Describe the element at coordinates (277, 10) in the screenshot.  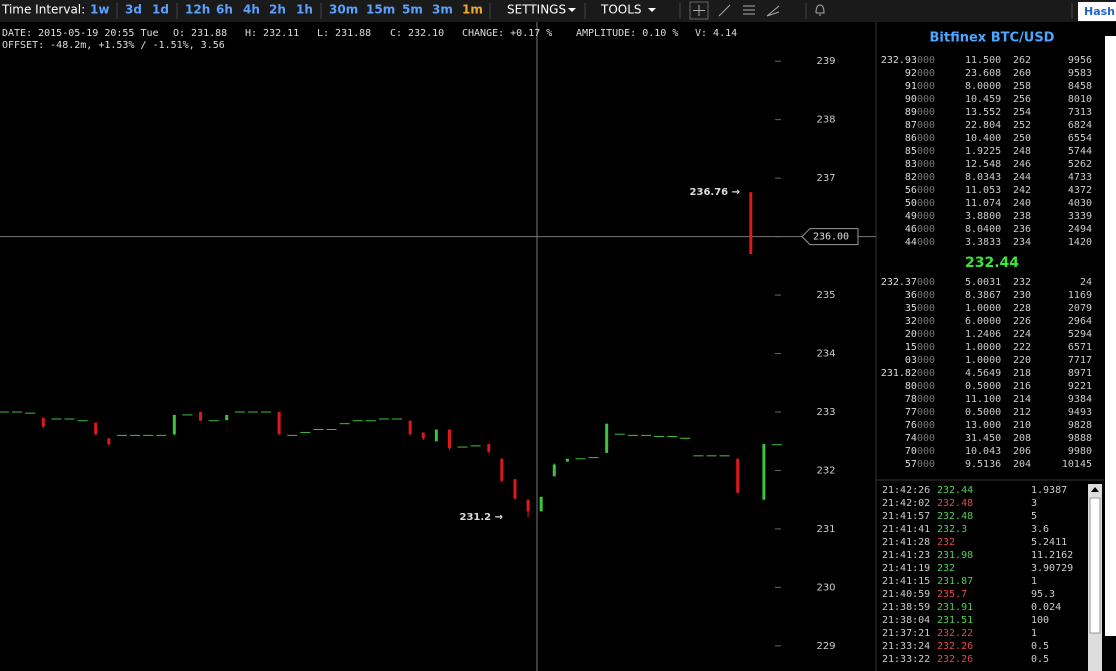
I see `interval-button: 2h` at that location.